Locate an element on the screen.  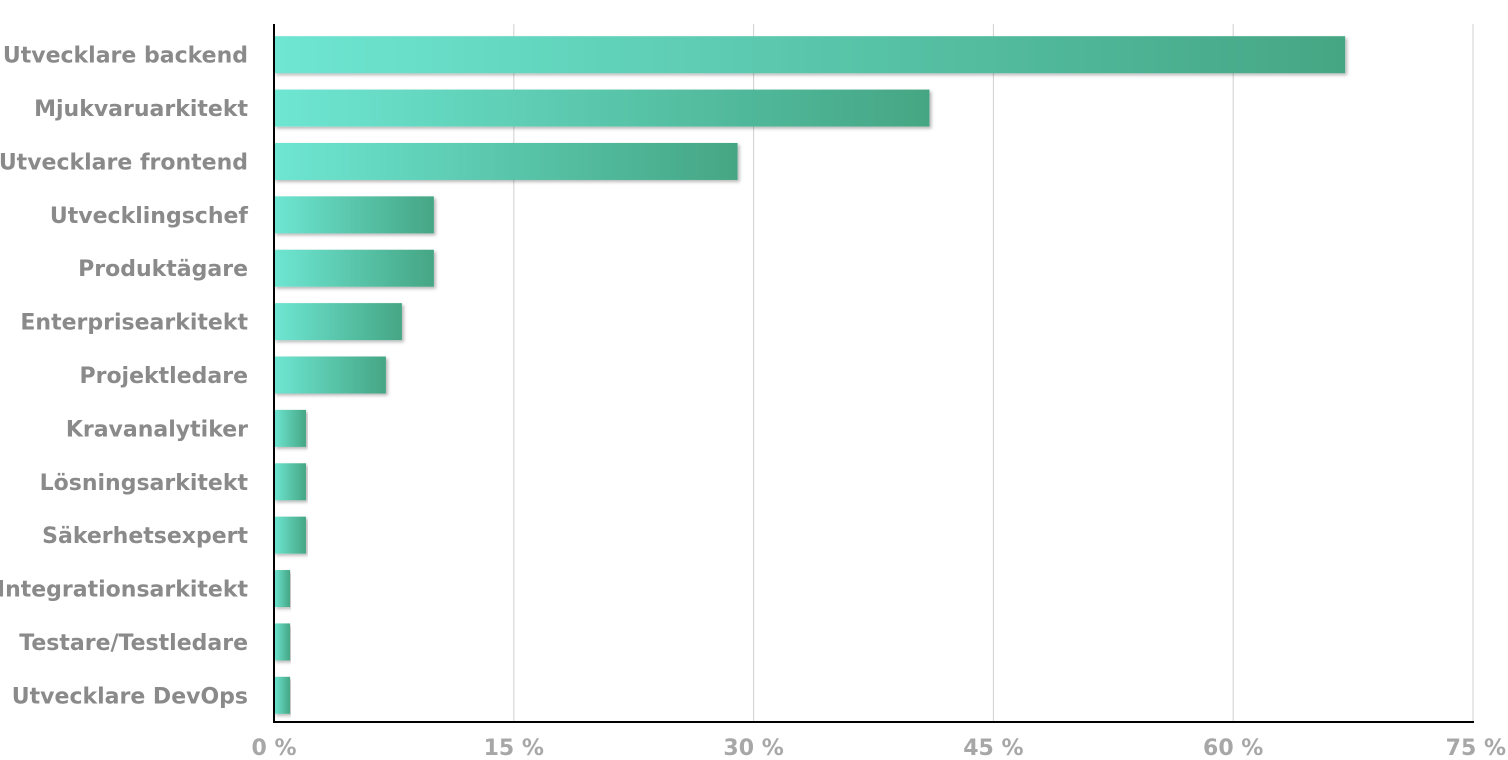
category-label: Lösningsarkitekt is located at coordinates (144, 483).